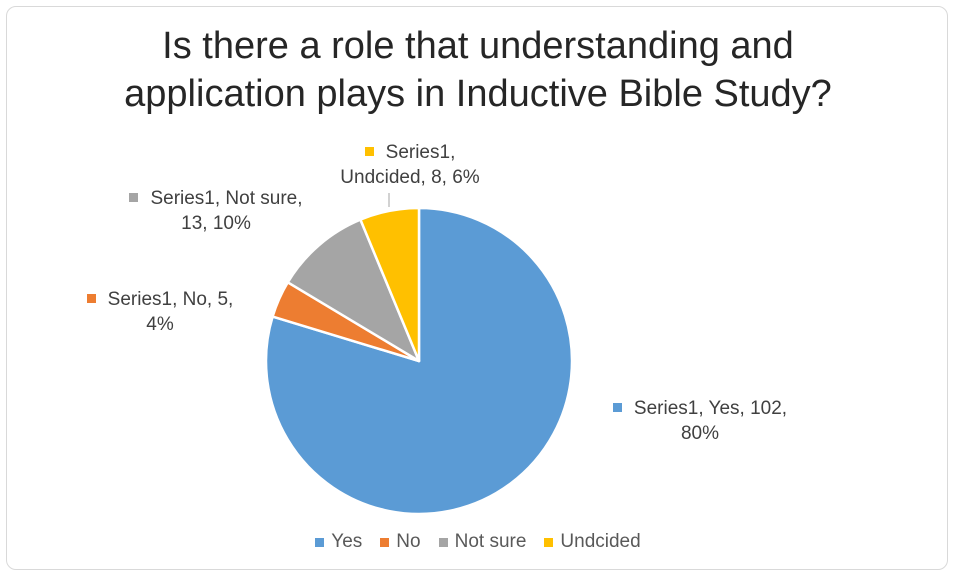 This screenshot has width=956, height=578. I want to click on legend-item-no: No, so click(400, 542).